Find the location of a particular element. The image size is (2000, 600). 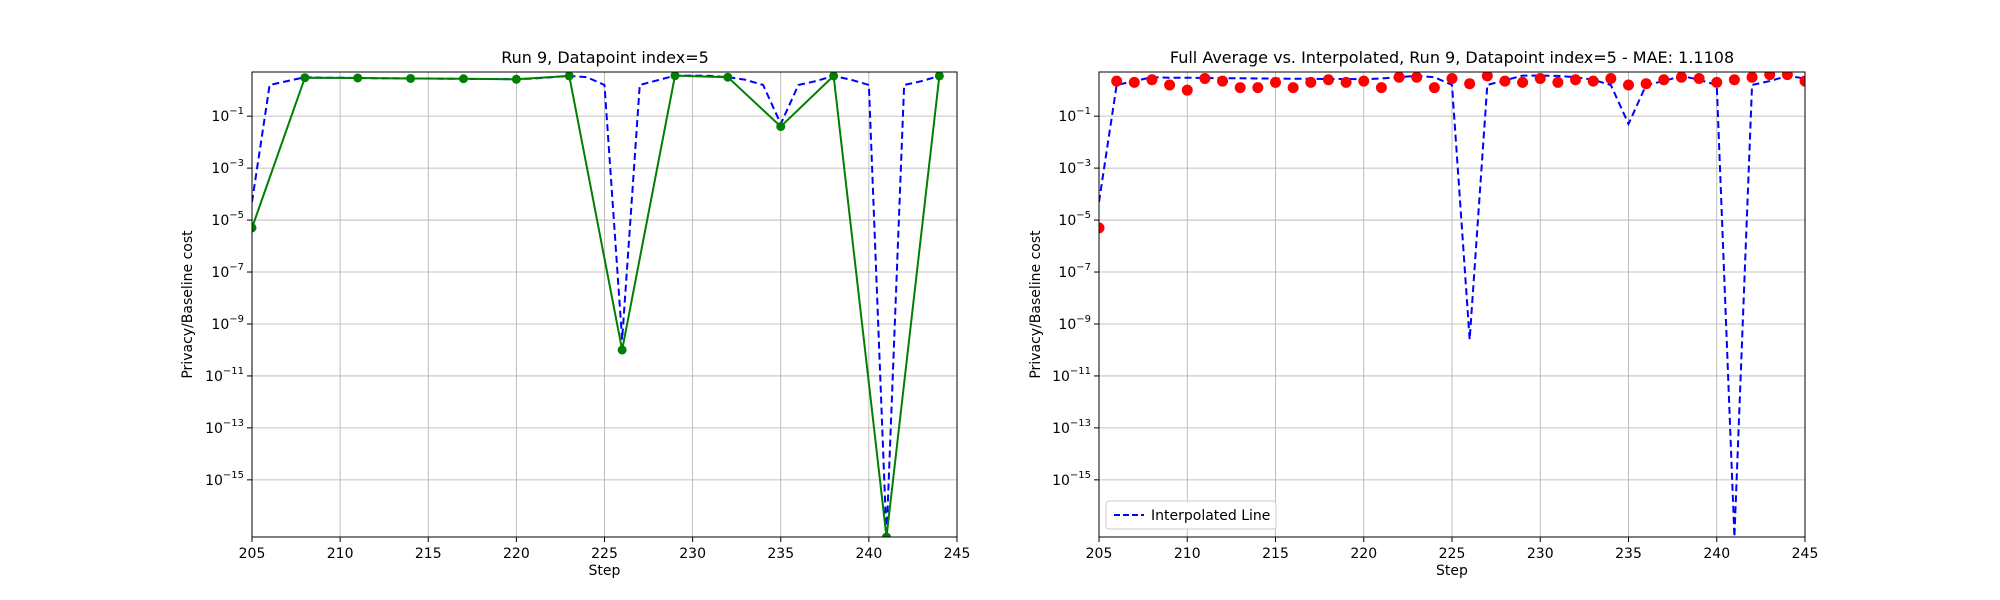

left-chart-y-axis-label: Privacy/Baseline cost is located at coordinates (188, 304).